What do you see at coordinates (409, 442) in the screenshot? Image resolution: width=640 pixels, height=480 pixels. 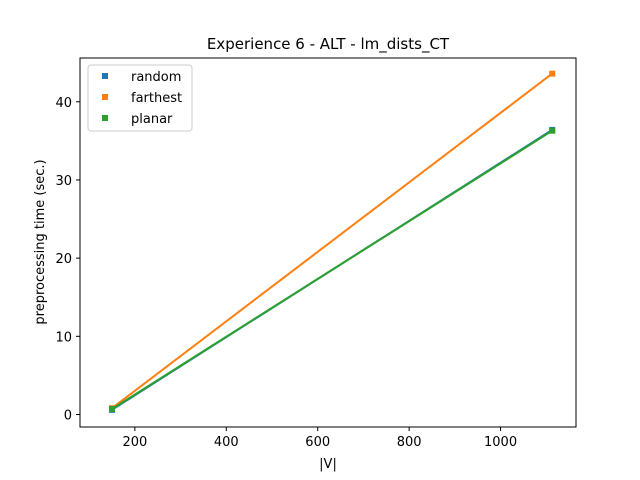 I see `x-tick-label: 800` at bounding box center [409, 442].